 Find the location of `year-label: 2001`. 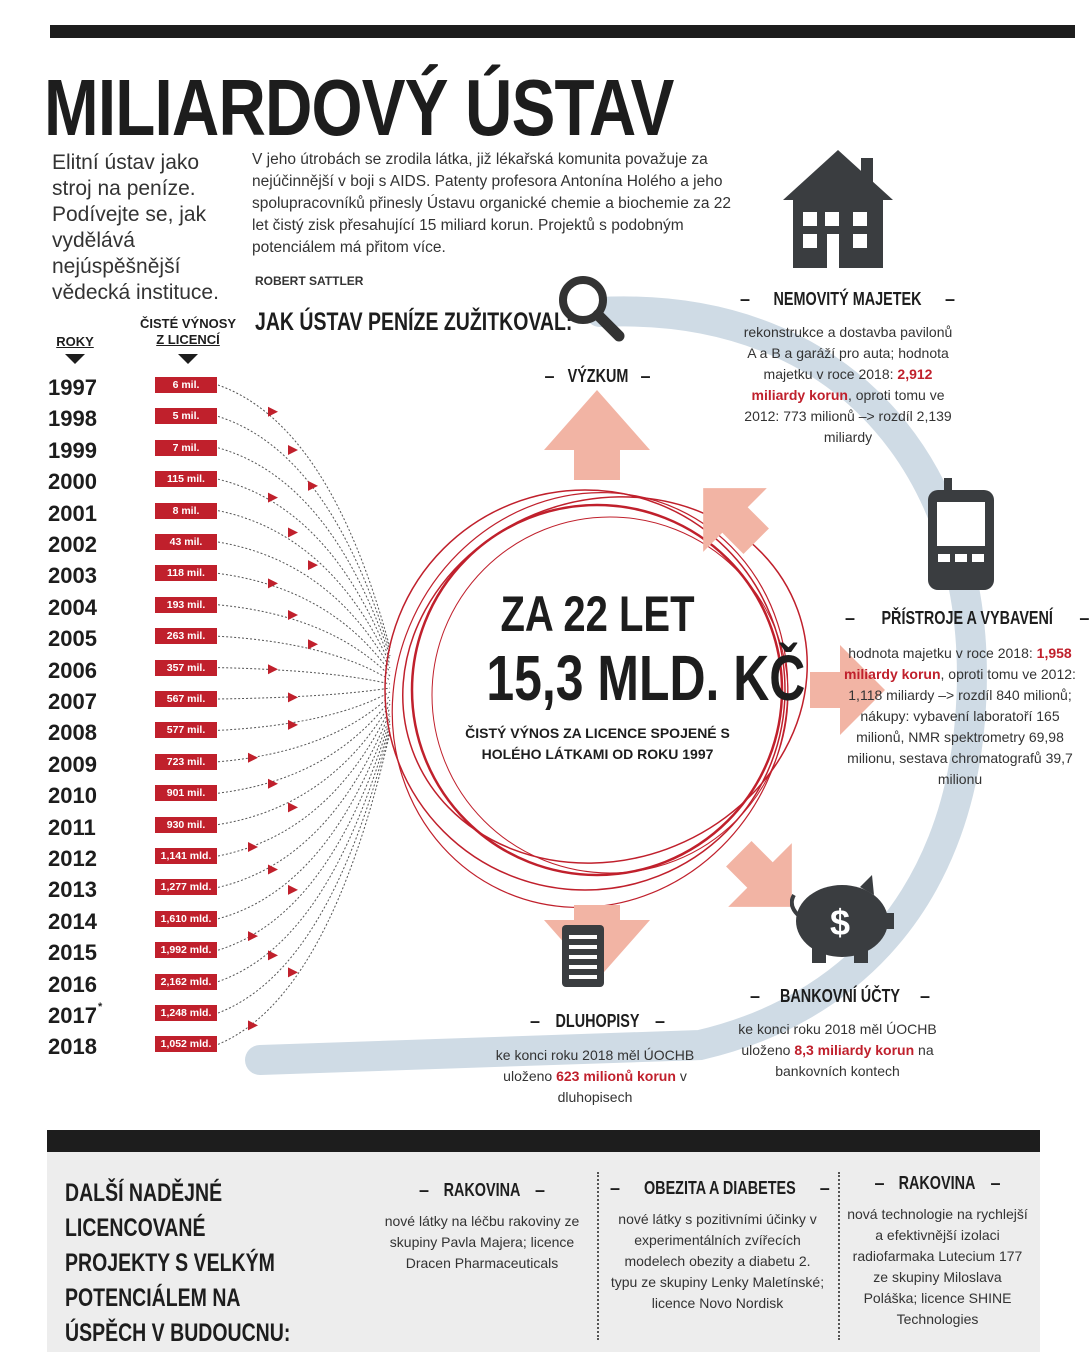

year-label: 2001 is located at coordinates (72, 513).